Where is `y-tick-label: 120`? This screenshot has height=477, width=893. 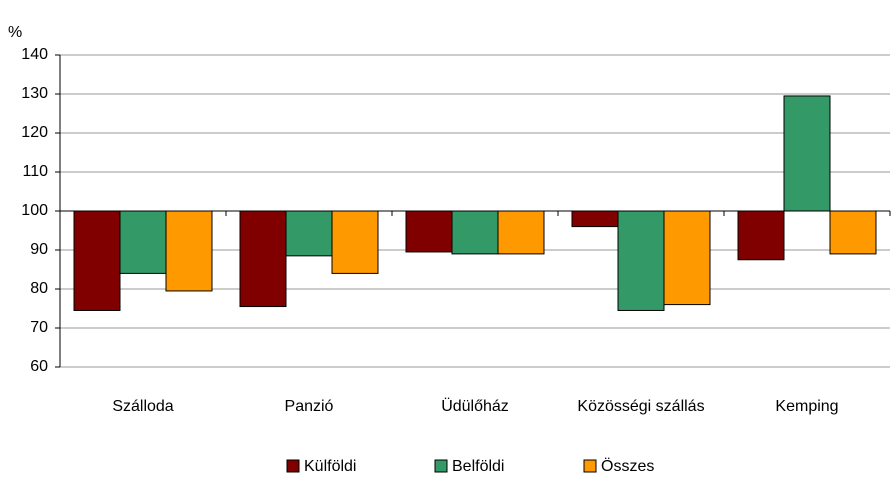
y-tick-label: 120 is located at coordinates (34, 132).